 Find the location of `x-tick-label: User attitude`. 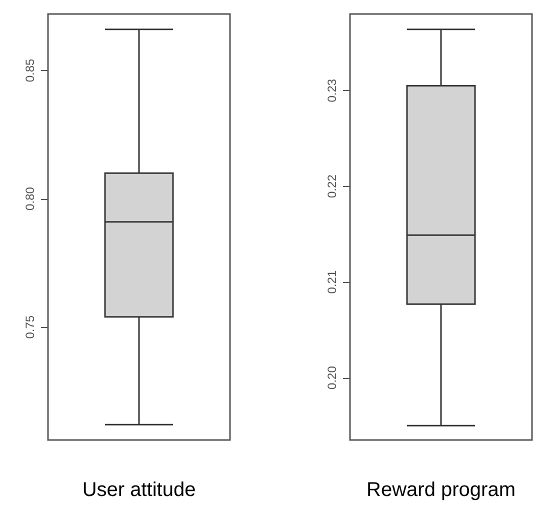

x-tick-label: User attitude is located at coordinates (139, 490).